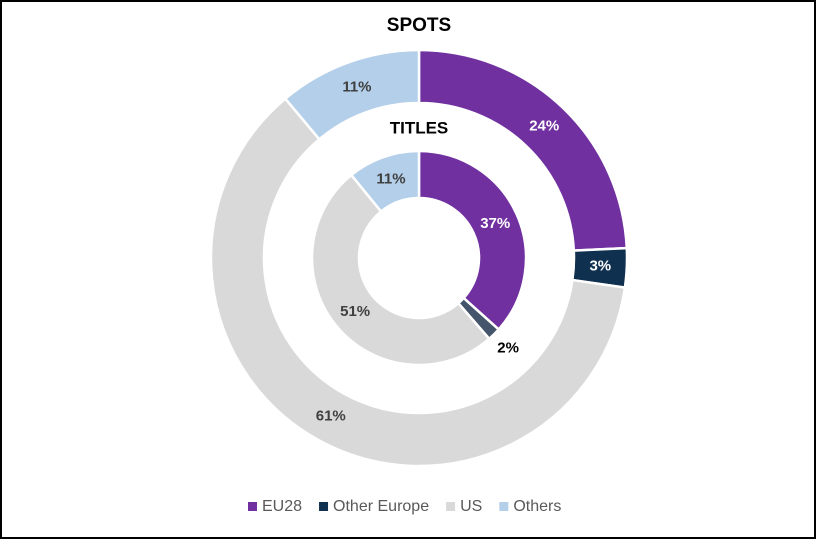 Image resolution: width=816 pixels, height=539 pixels. Describe the element at coordinates (419, 127) in the screenshot. I see `inner-title: TITLES` at that location.